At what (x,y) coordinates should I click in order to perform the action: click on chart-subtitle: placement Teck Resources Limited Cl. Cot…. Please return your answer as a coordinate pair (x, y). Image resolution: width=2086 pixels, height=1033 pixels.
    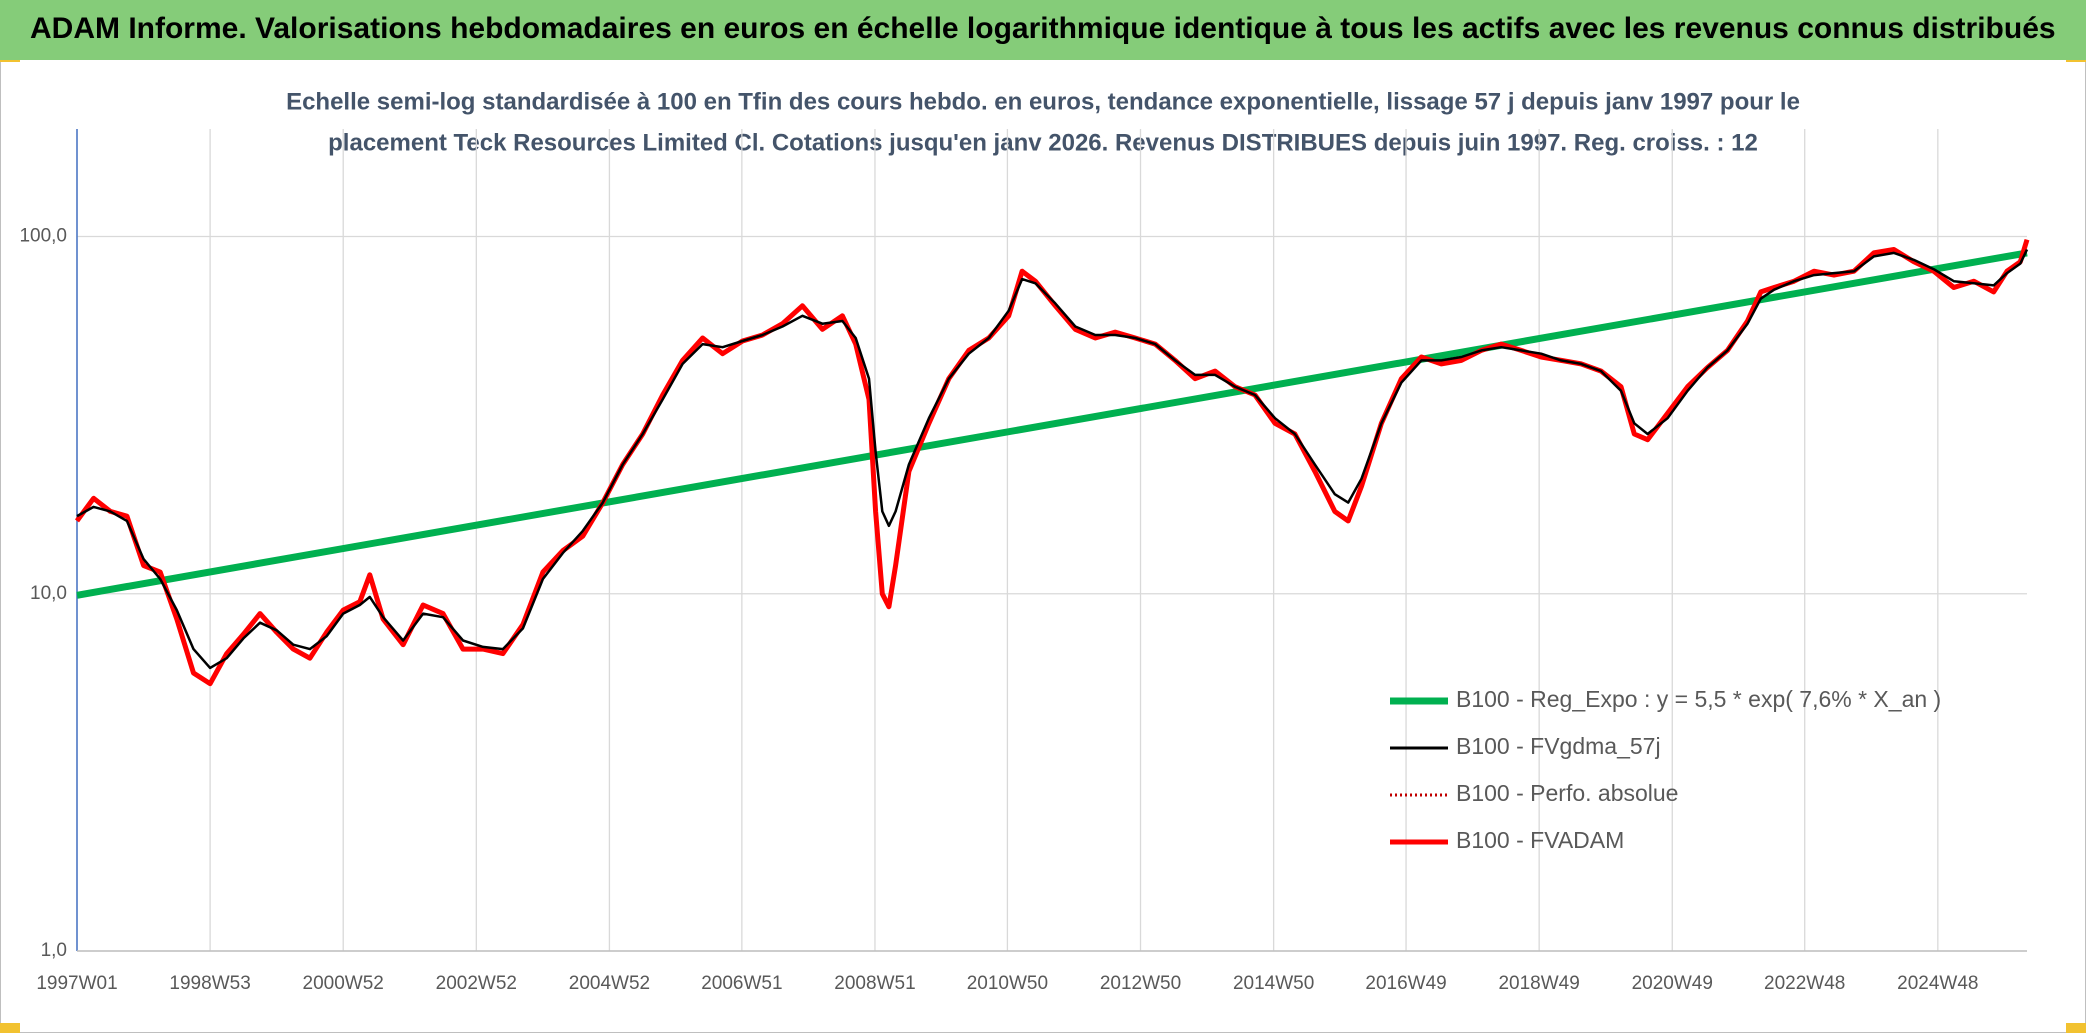
    Looking at the image, I should click on (1043, 142).